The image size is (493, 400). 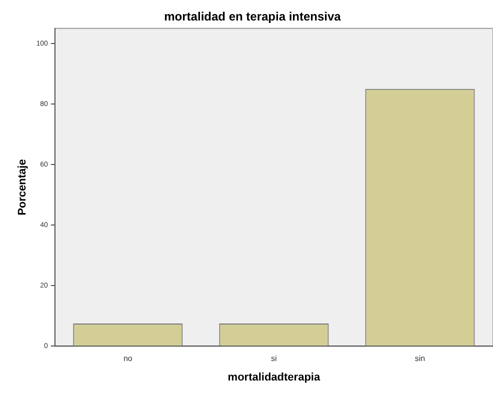 What do you see at coordinates (274, 359) in the screenshot?
I see `x-tick-label: si` at bounding box center [274, 359].